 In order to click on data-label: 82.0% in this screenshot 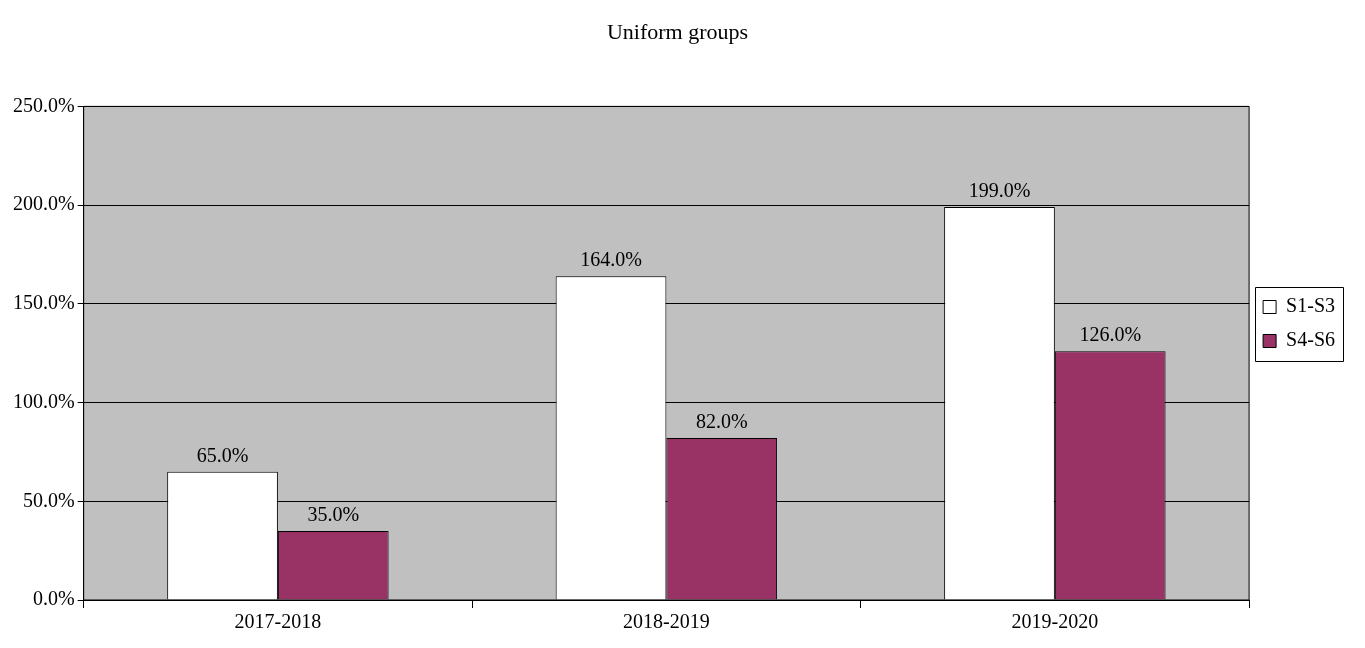, I will do `click(721, 421)`.